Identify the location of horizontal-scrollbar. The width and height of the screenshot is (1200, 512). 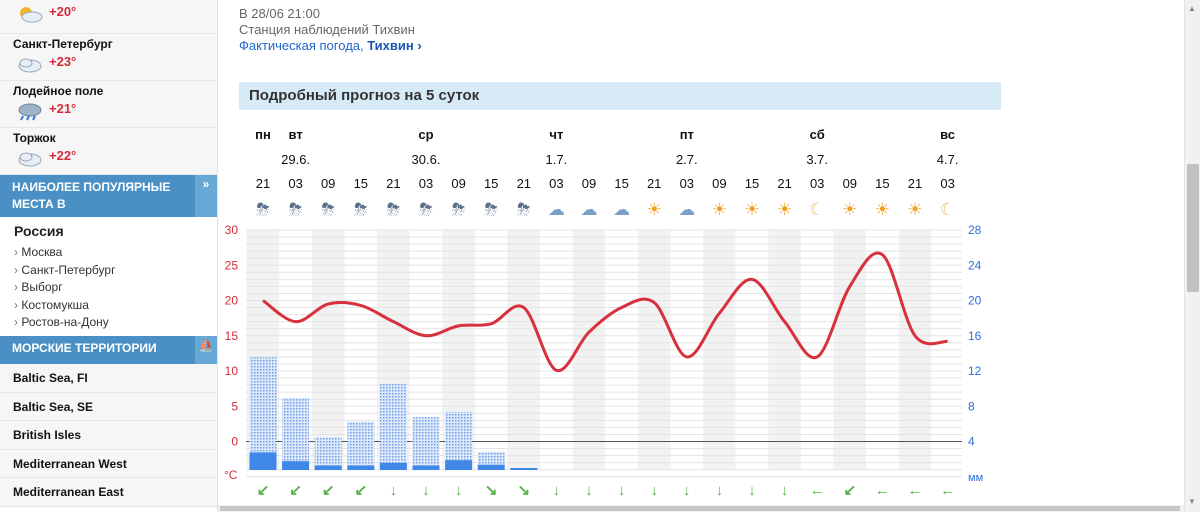
(701, 508).